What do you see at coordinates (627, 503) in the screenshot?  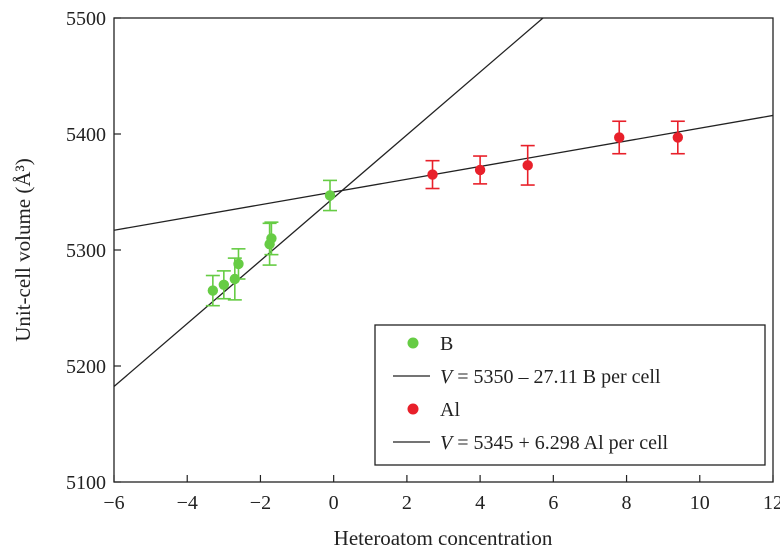 I see `x-tick-label: 8` at bounding box center [627, 503].